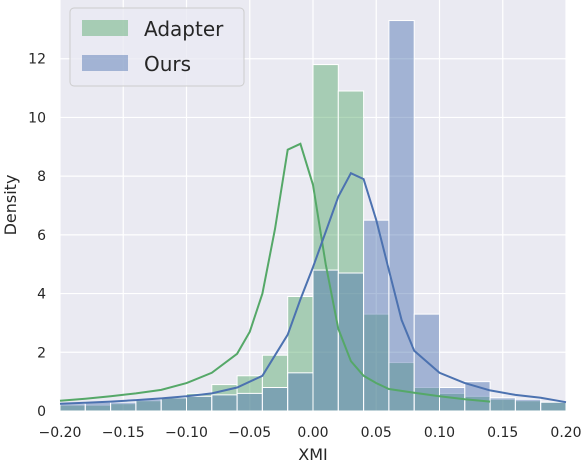 This screenshot has width=586, height=464. Describe the element at coordinates (184, 29) in the screenshot. I see `legend-label-adapter: Adapter` at that location.